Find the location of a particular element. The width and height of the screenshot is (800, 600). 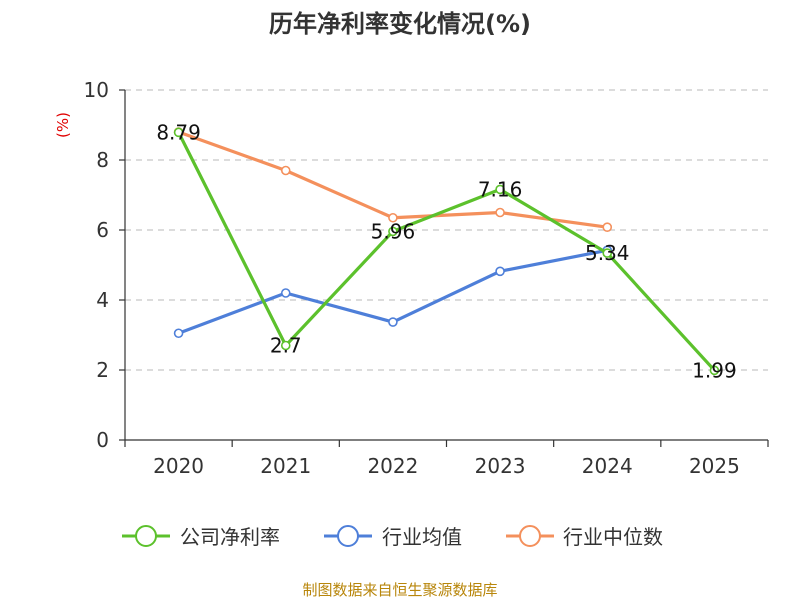

legend-label: 公司净利率 is located at coordinates (230, 537).